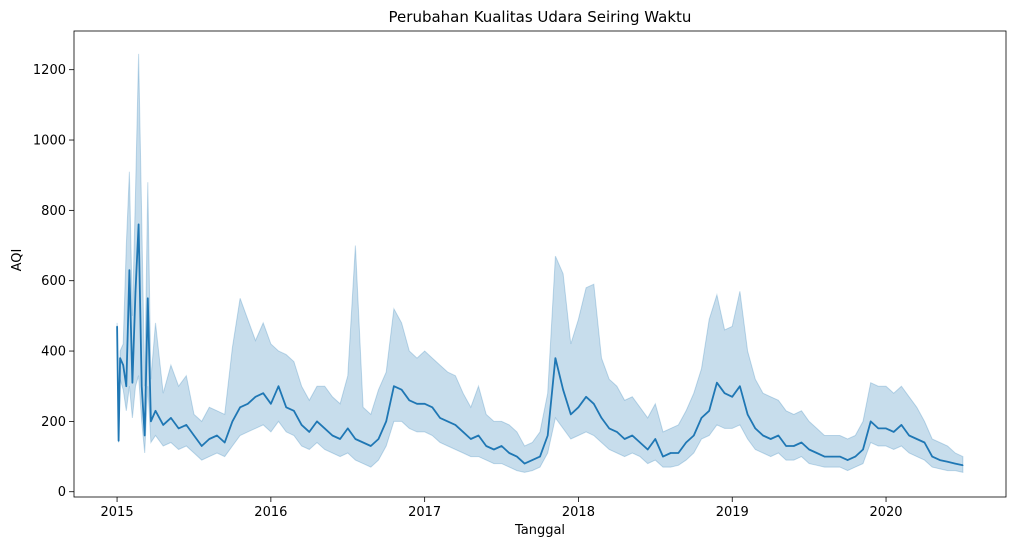 The width and height of the screenshot is (1014, 545). Describe the element at coordinates (885, 512) in the screenshot. I see `x-tick-label: 2020` at that location.